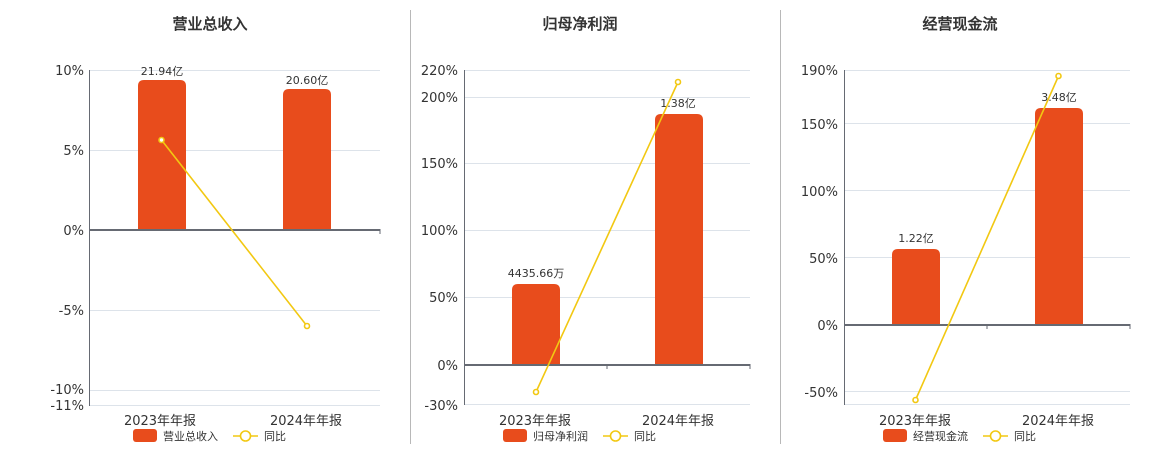 The image size is (1160, 454). Describe the element at coordinates (439, 98) in the screenshot. I see `y-tick: 200%` at that location.